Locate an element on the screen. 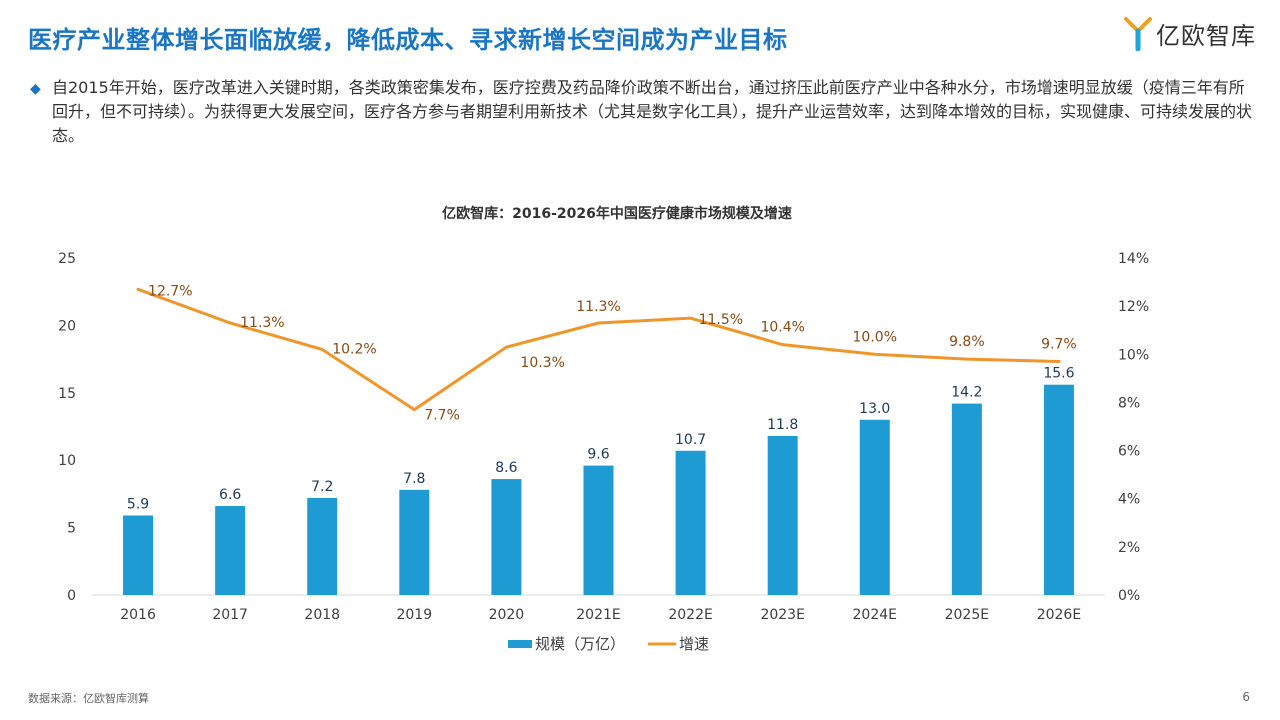 Image resolution: width=1280 pixels, height=720 pixels. bar-2020 is located at coordinates (506, 537).